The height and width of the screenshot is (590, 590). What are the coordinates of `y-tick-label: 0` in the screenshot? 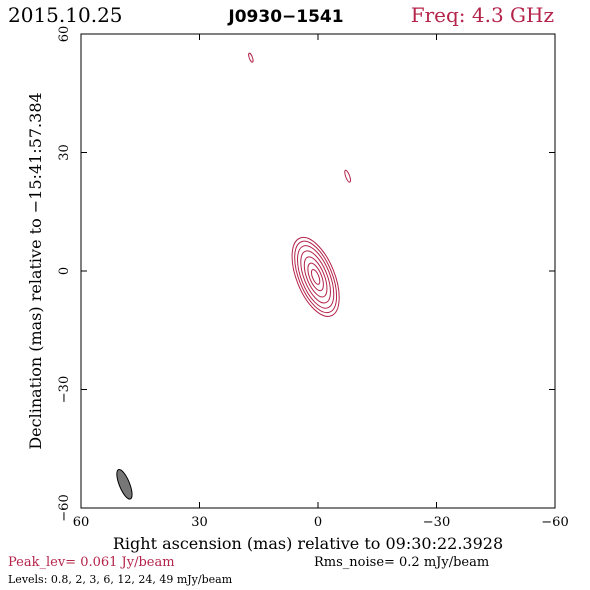 It's located at (64, 271).